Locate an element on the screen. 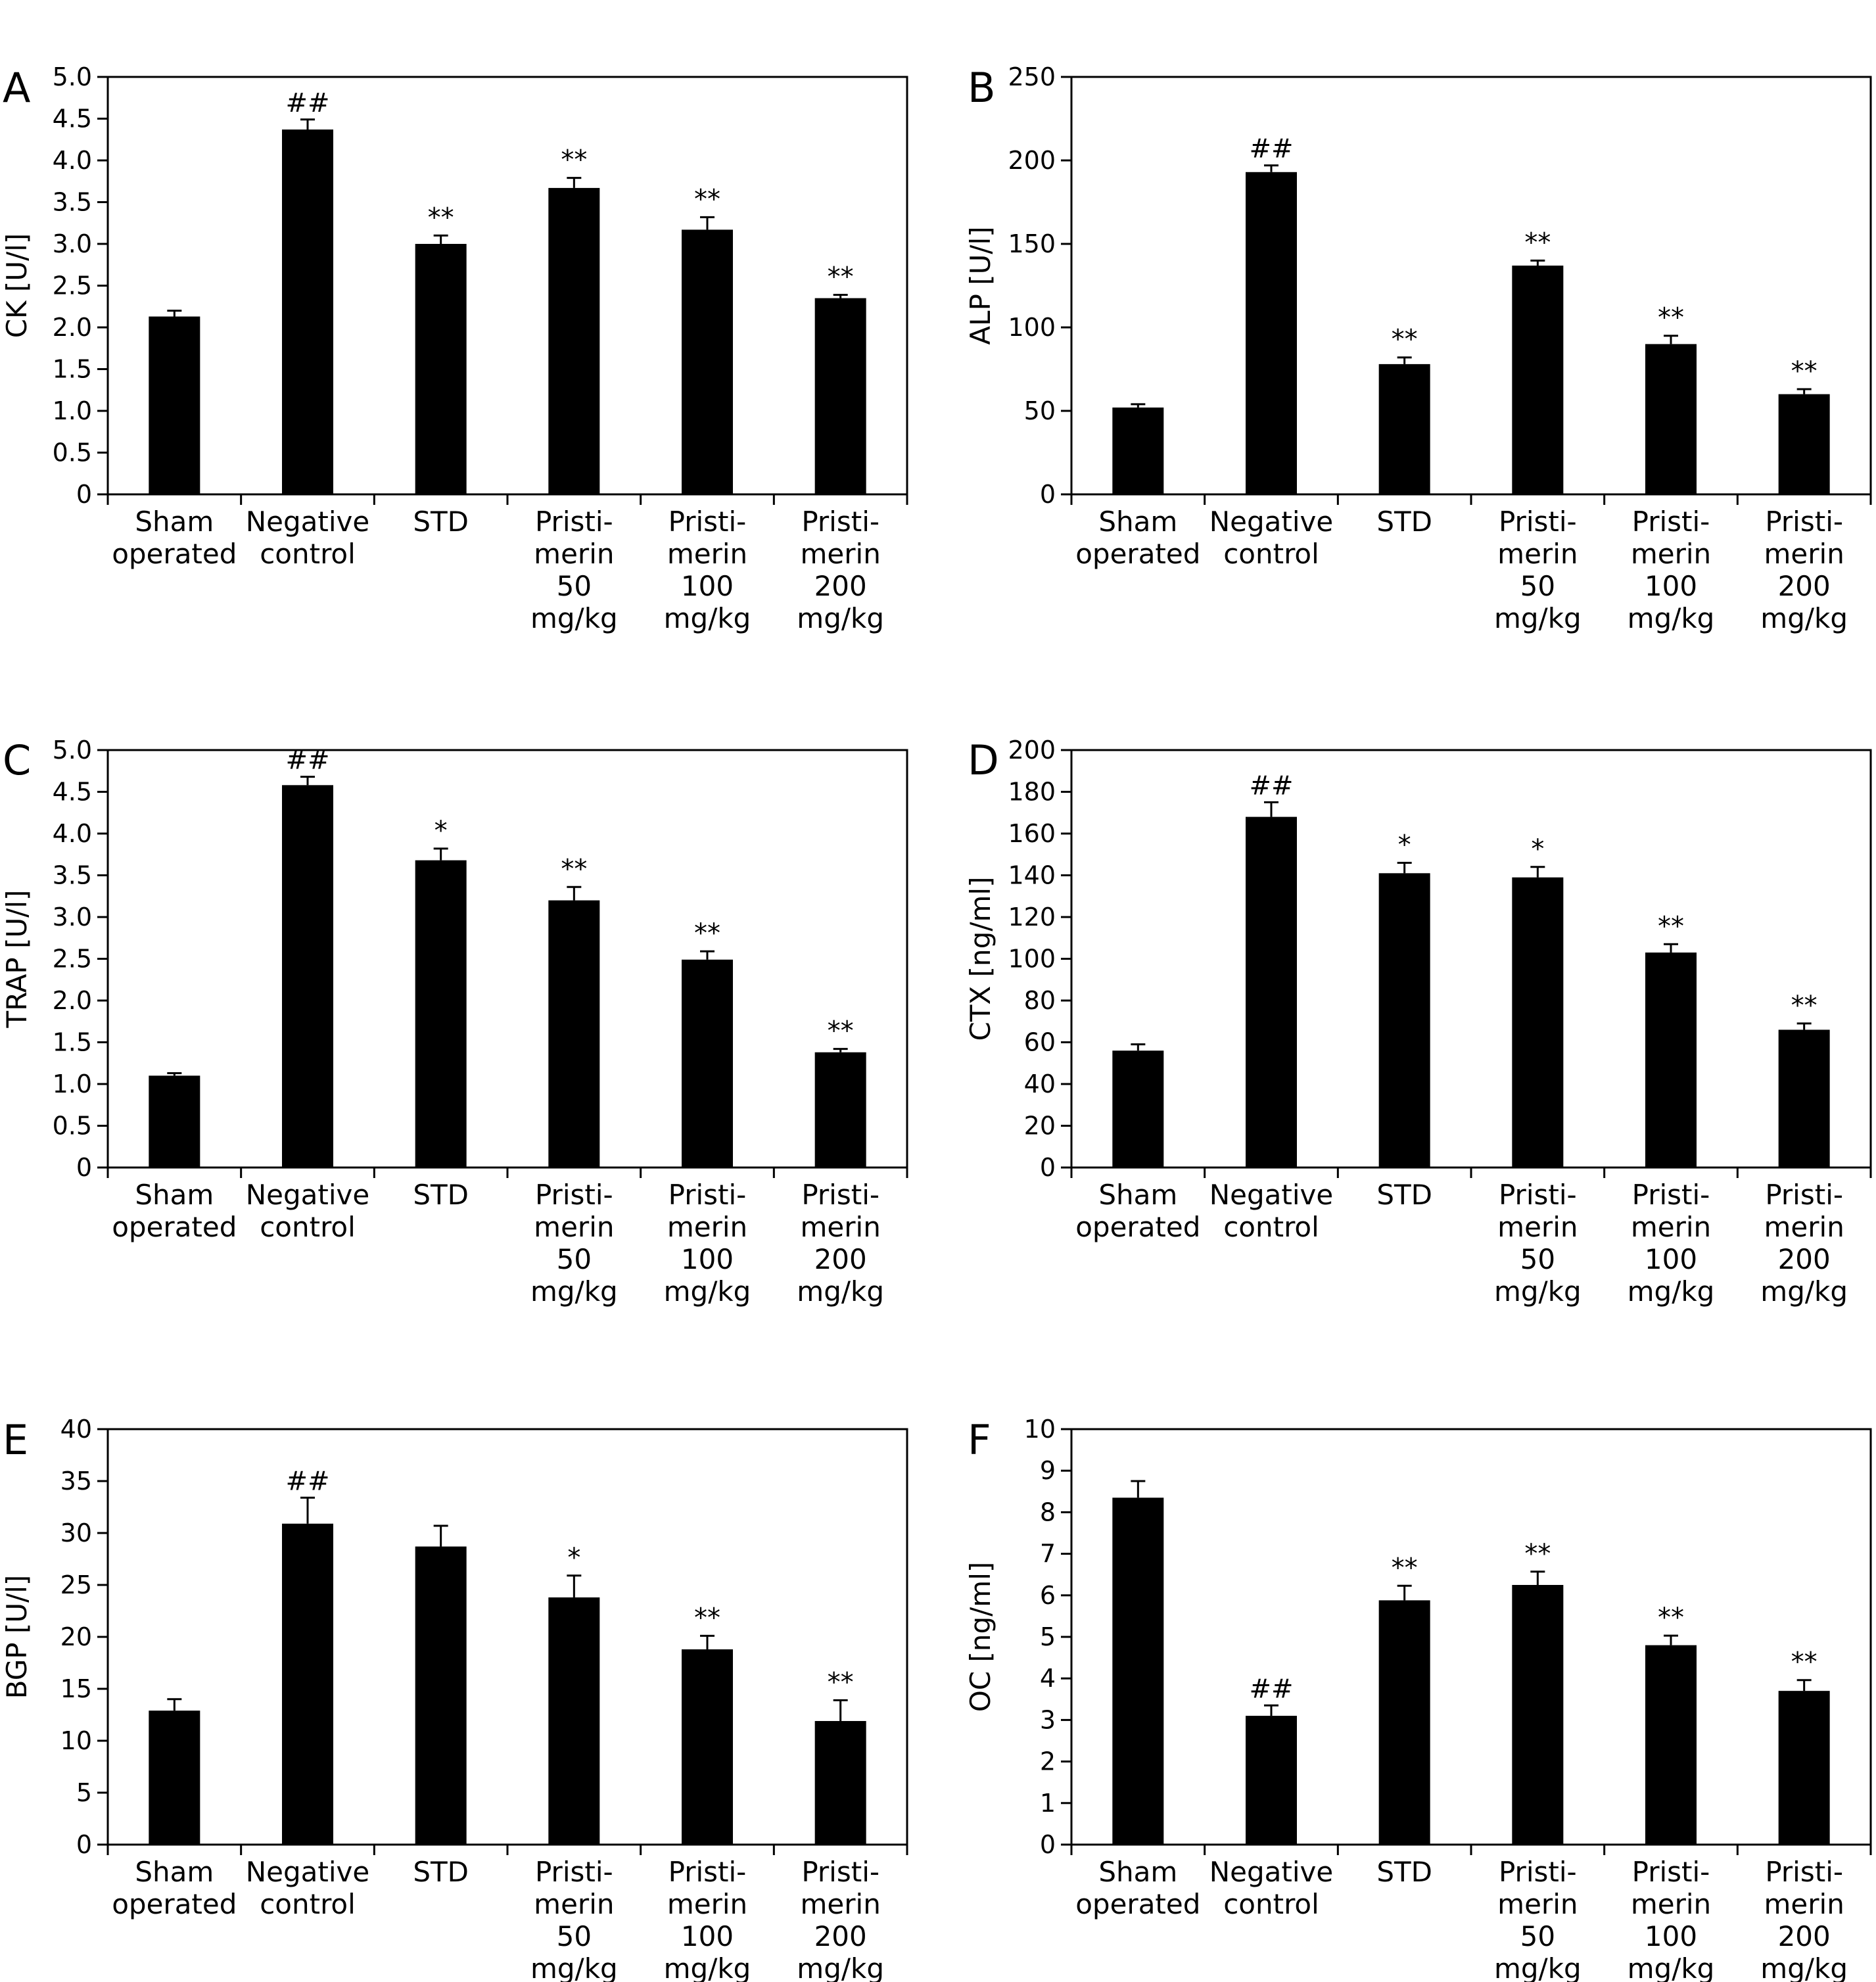 The width and height of the screenshot is (1876, 1982). significance-label: ## is located at coordinates (1271, 149).